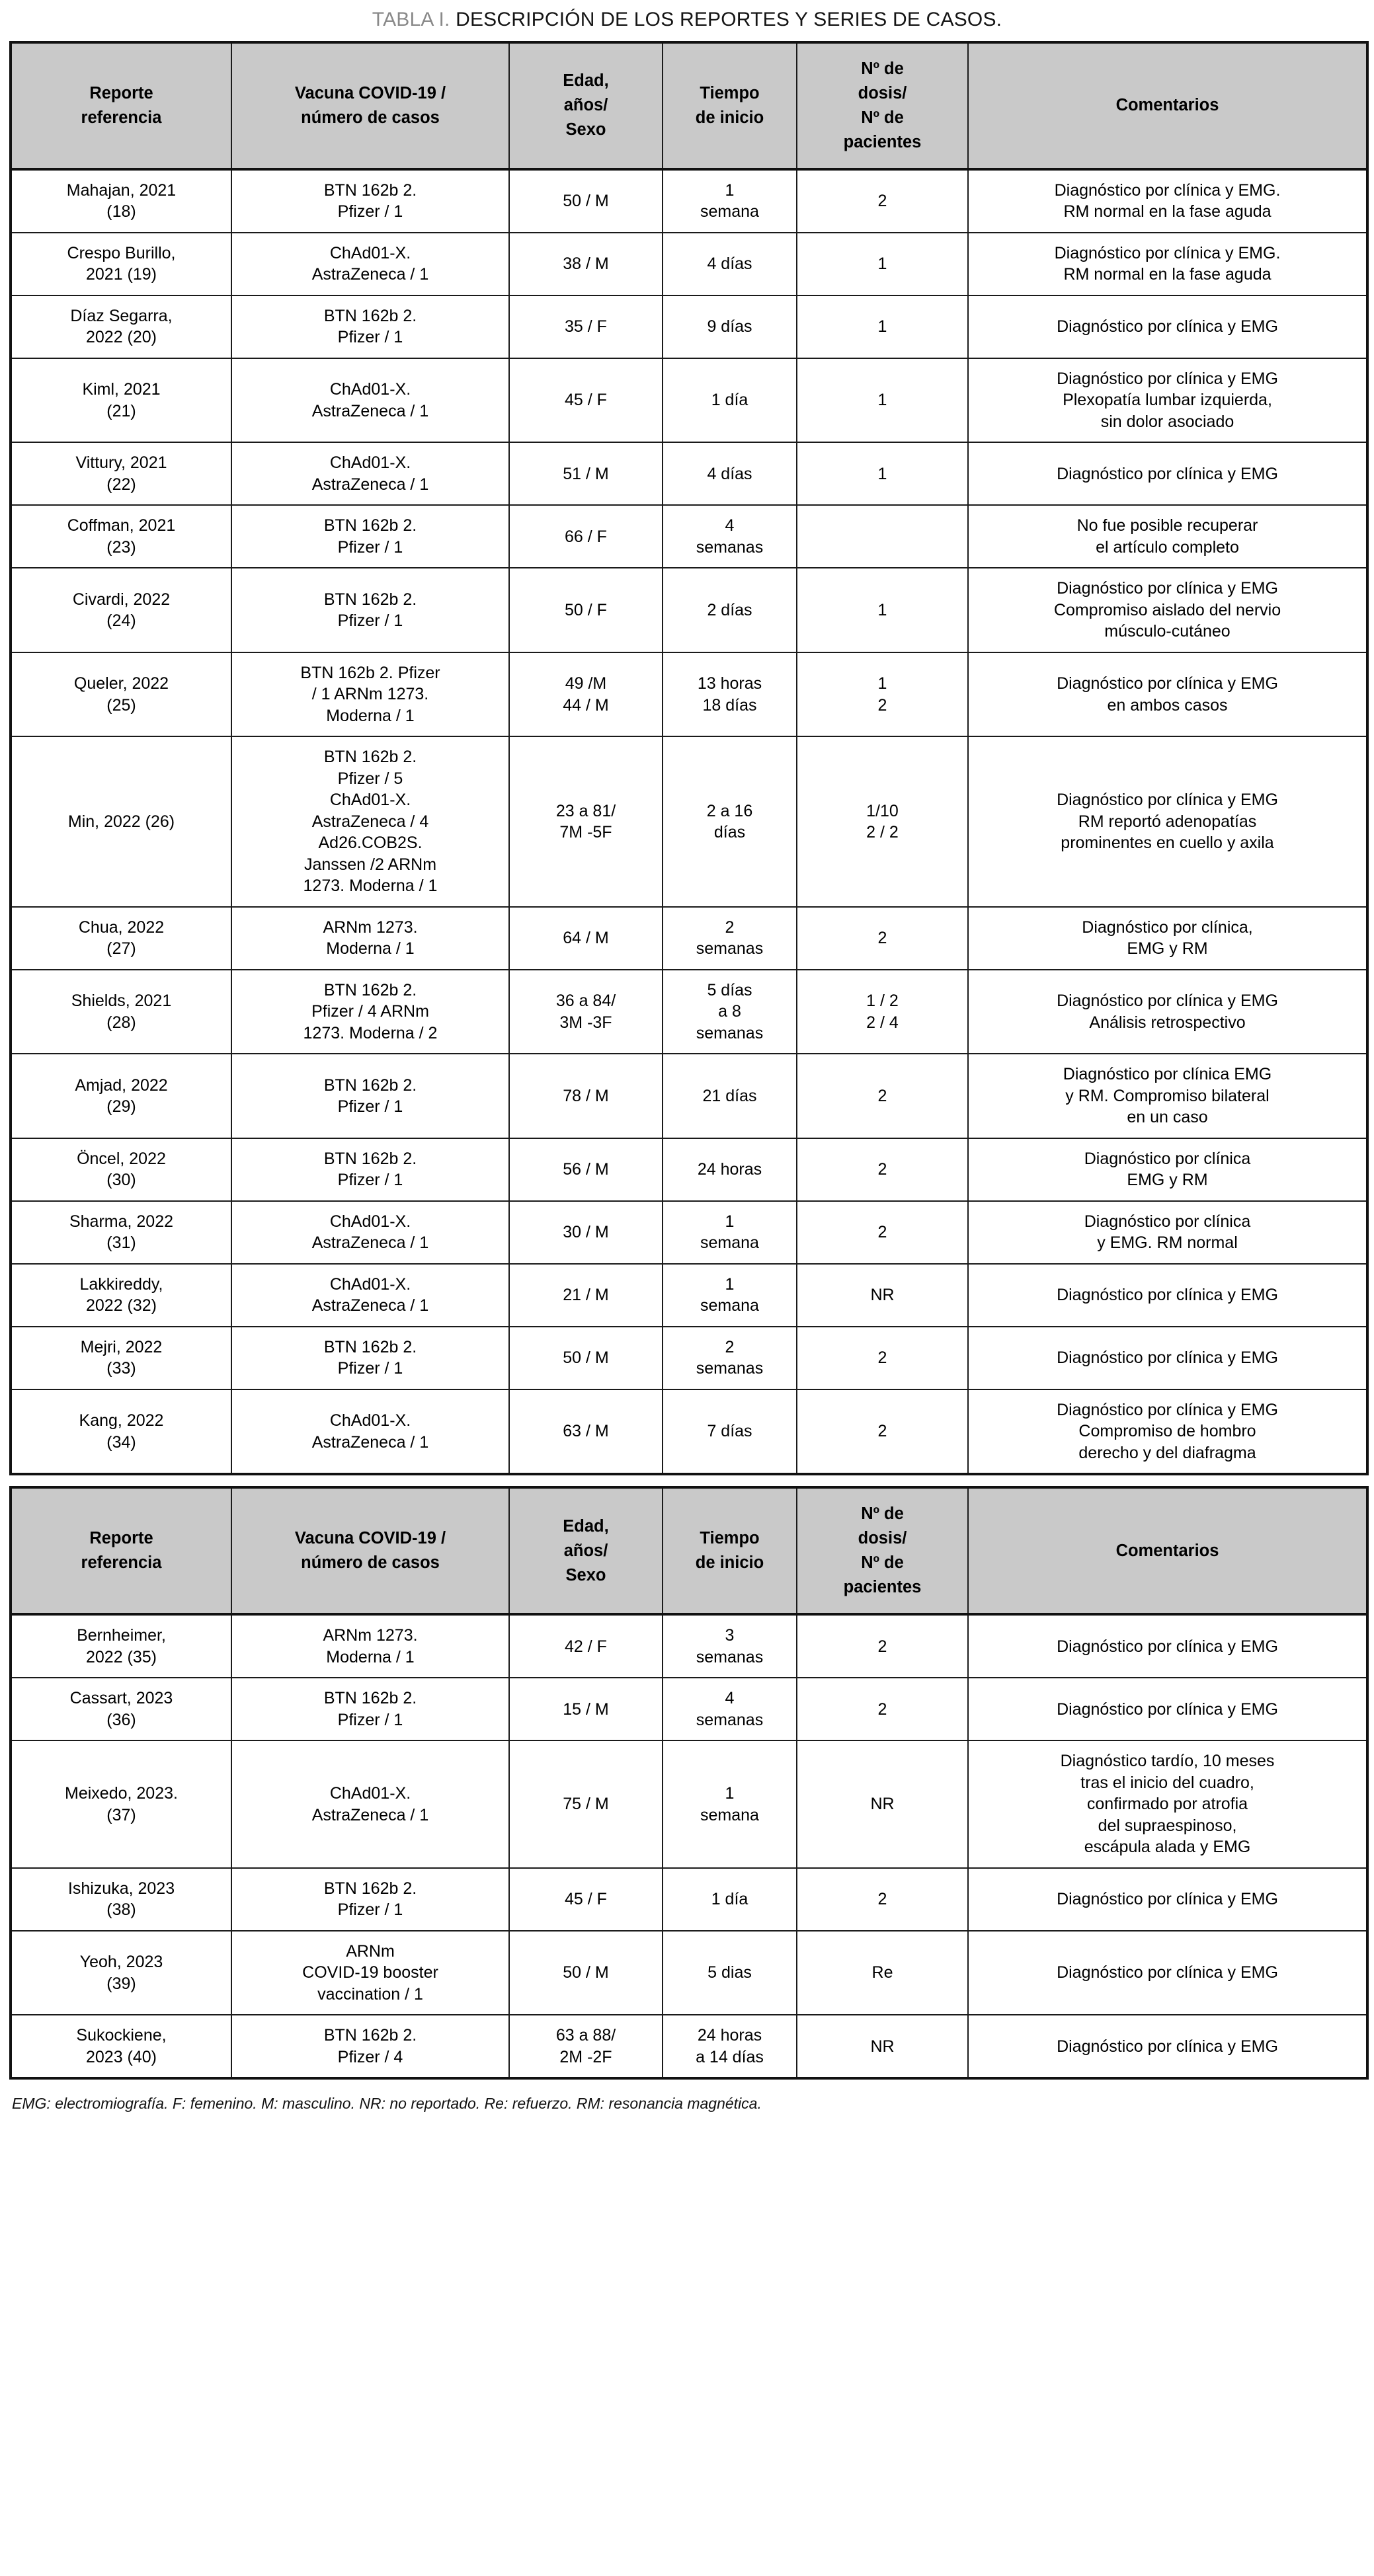 This screenshot has height=2576, width=1374. What do you see at coordinates (585, 1804) in the screenshot?
I see `cell-edad: 75 / M` at bounding box center [585, 1804].